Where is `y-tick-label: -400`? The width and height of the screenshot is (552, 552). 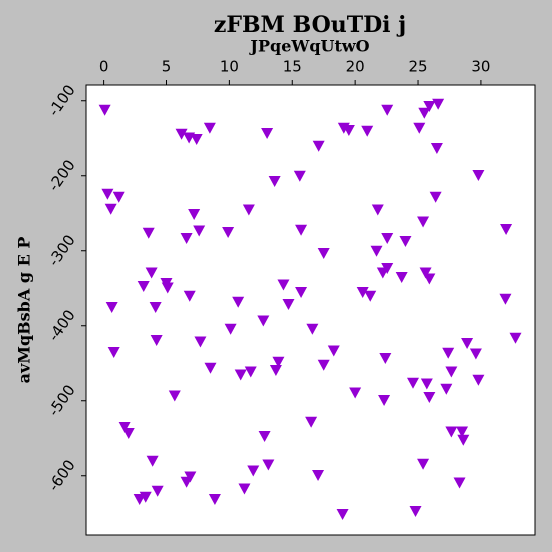
y-tick-label: -400 is located at coordinates (61, 325).